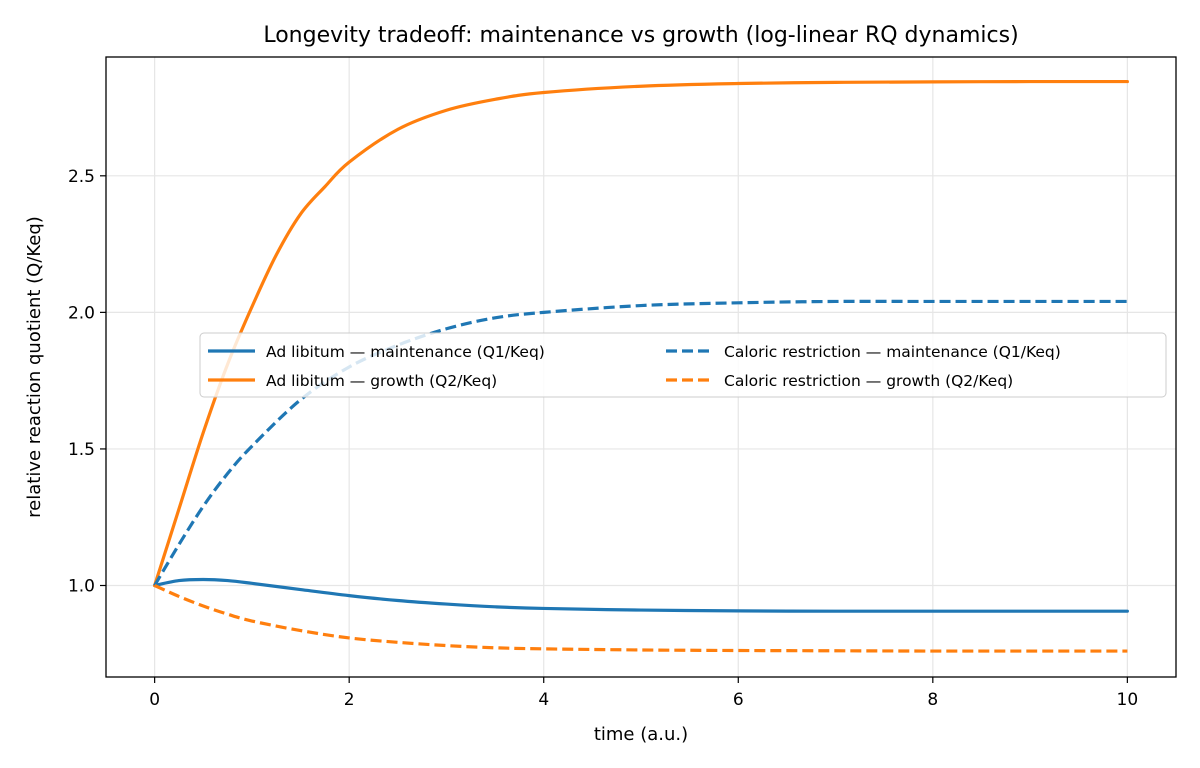 This screenshot has width=1200, height=768. What do you see at coordinates (154, 700) in the screenshot?
I see `x-tick-label: 0` at bounding box center [154, 700].